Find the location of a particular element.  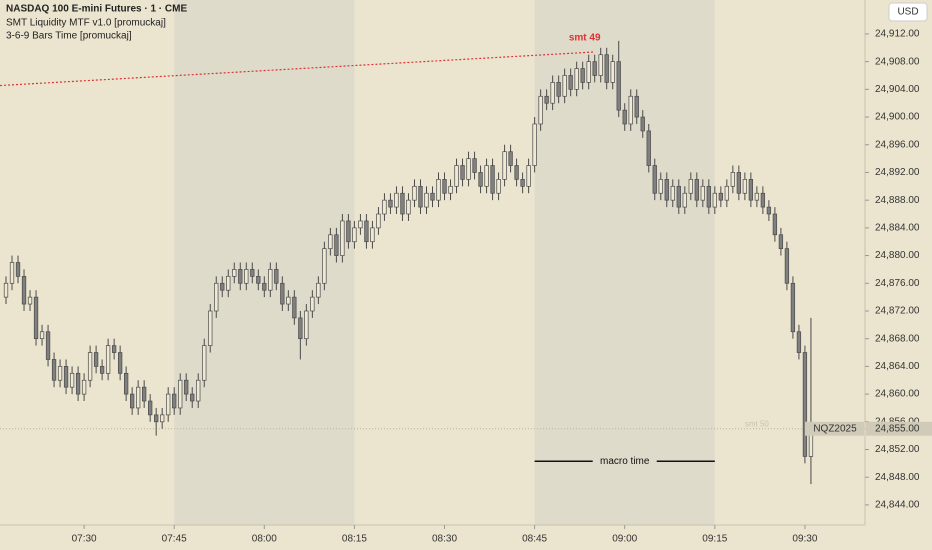

x-tick-label: 08:45 is located at coordinates (534, 539).